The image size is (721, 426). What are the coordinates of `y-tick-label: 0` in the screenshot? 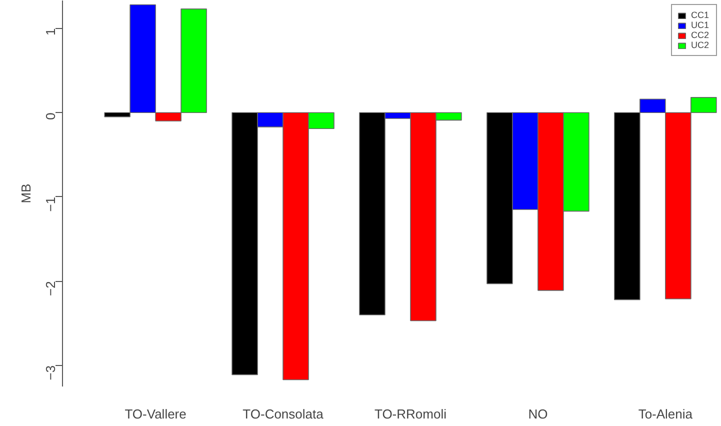 It's located at (50, 116).